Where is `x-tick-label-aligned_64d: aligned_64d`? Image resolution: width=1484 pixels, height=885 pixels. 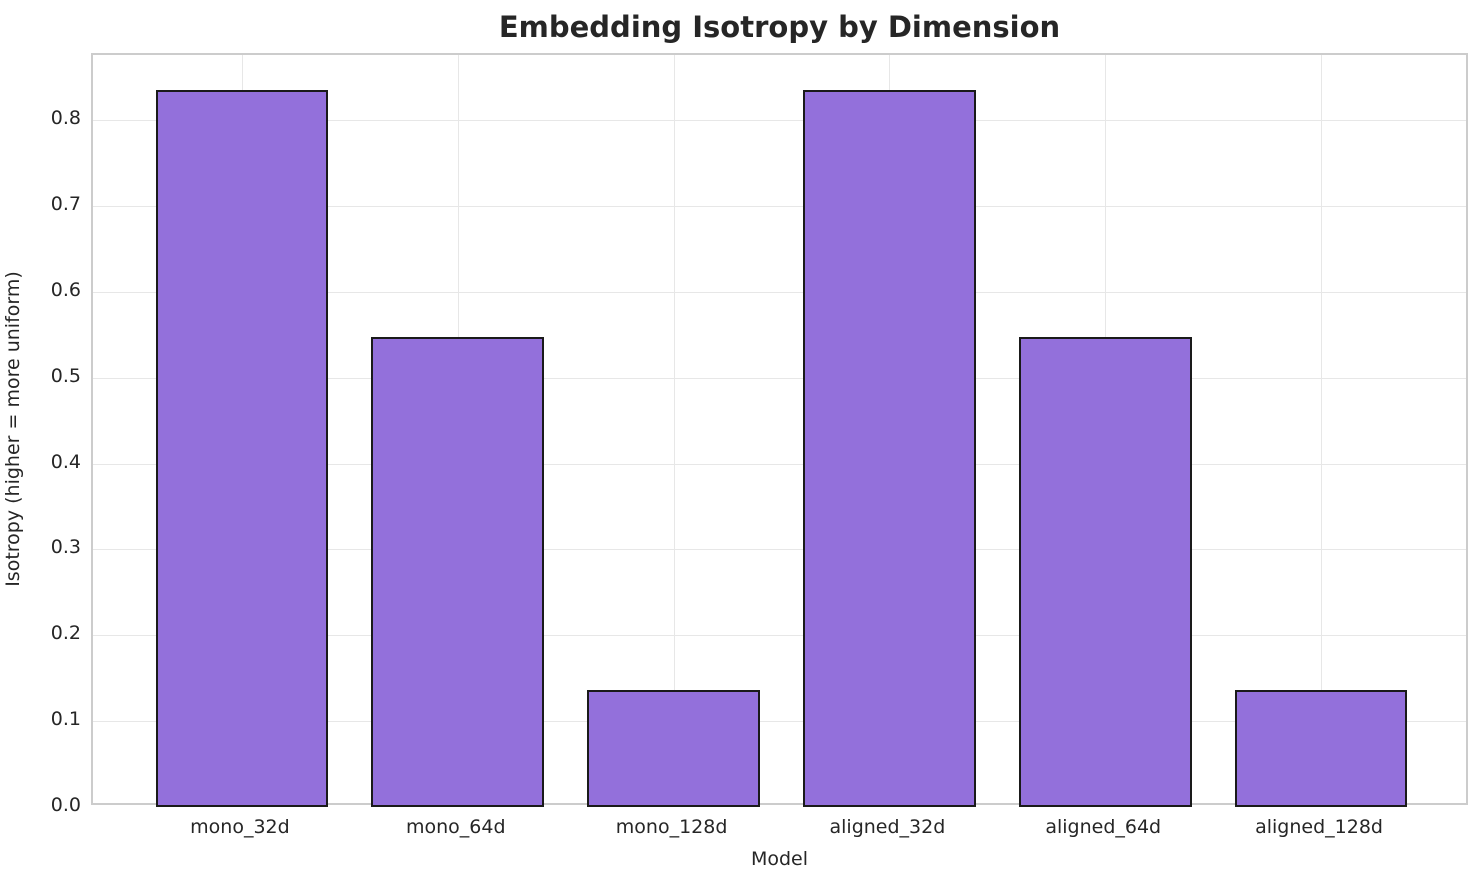
x-tick-label-aligned_64d: aligned_64d is located at coordinates (1103, 827).